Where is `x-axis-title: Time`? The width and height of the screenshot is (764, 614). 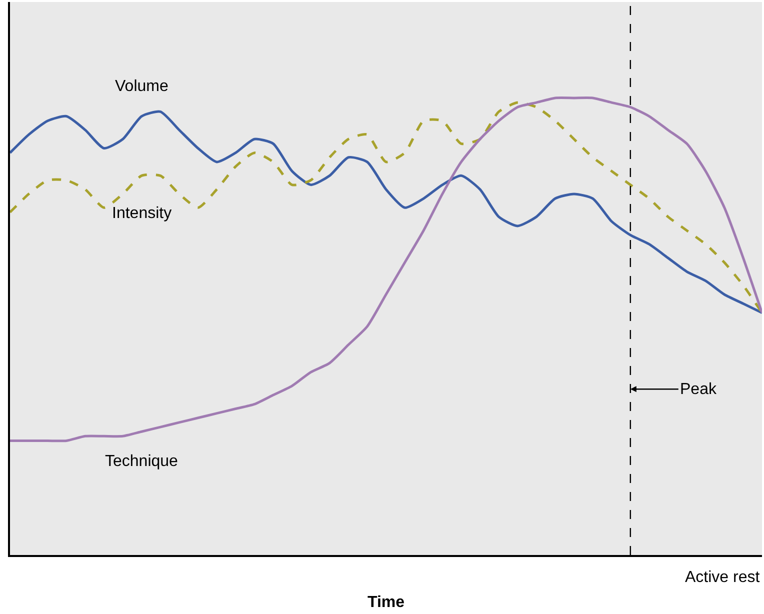
x-axis-title: Time is located at coordinates (386, 602).